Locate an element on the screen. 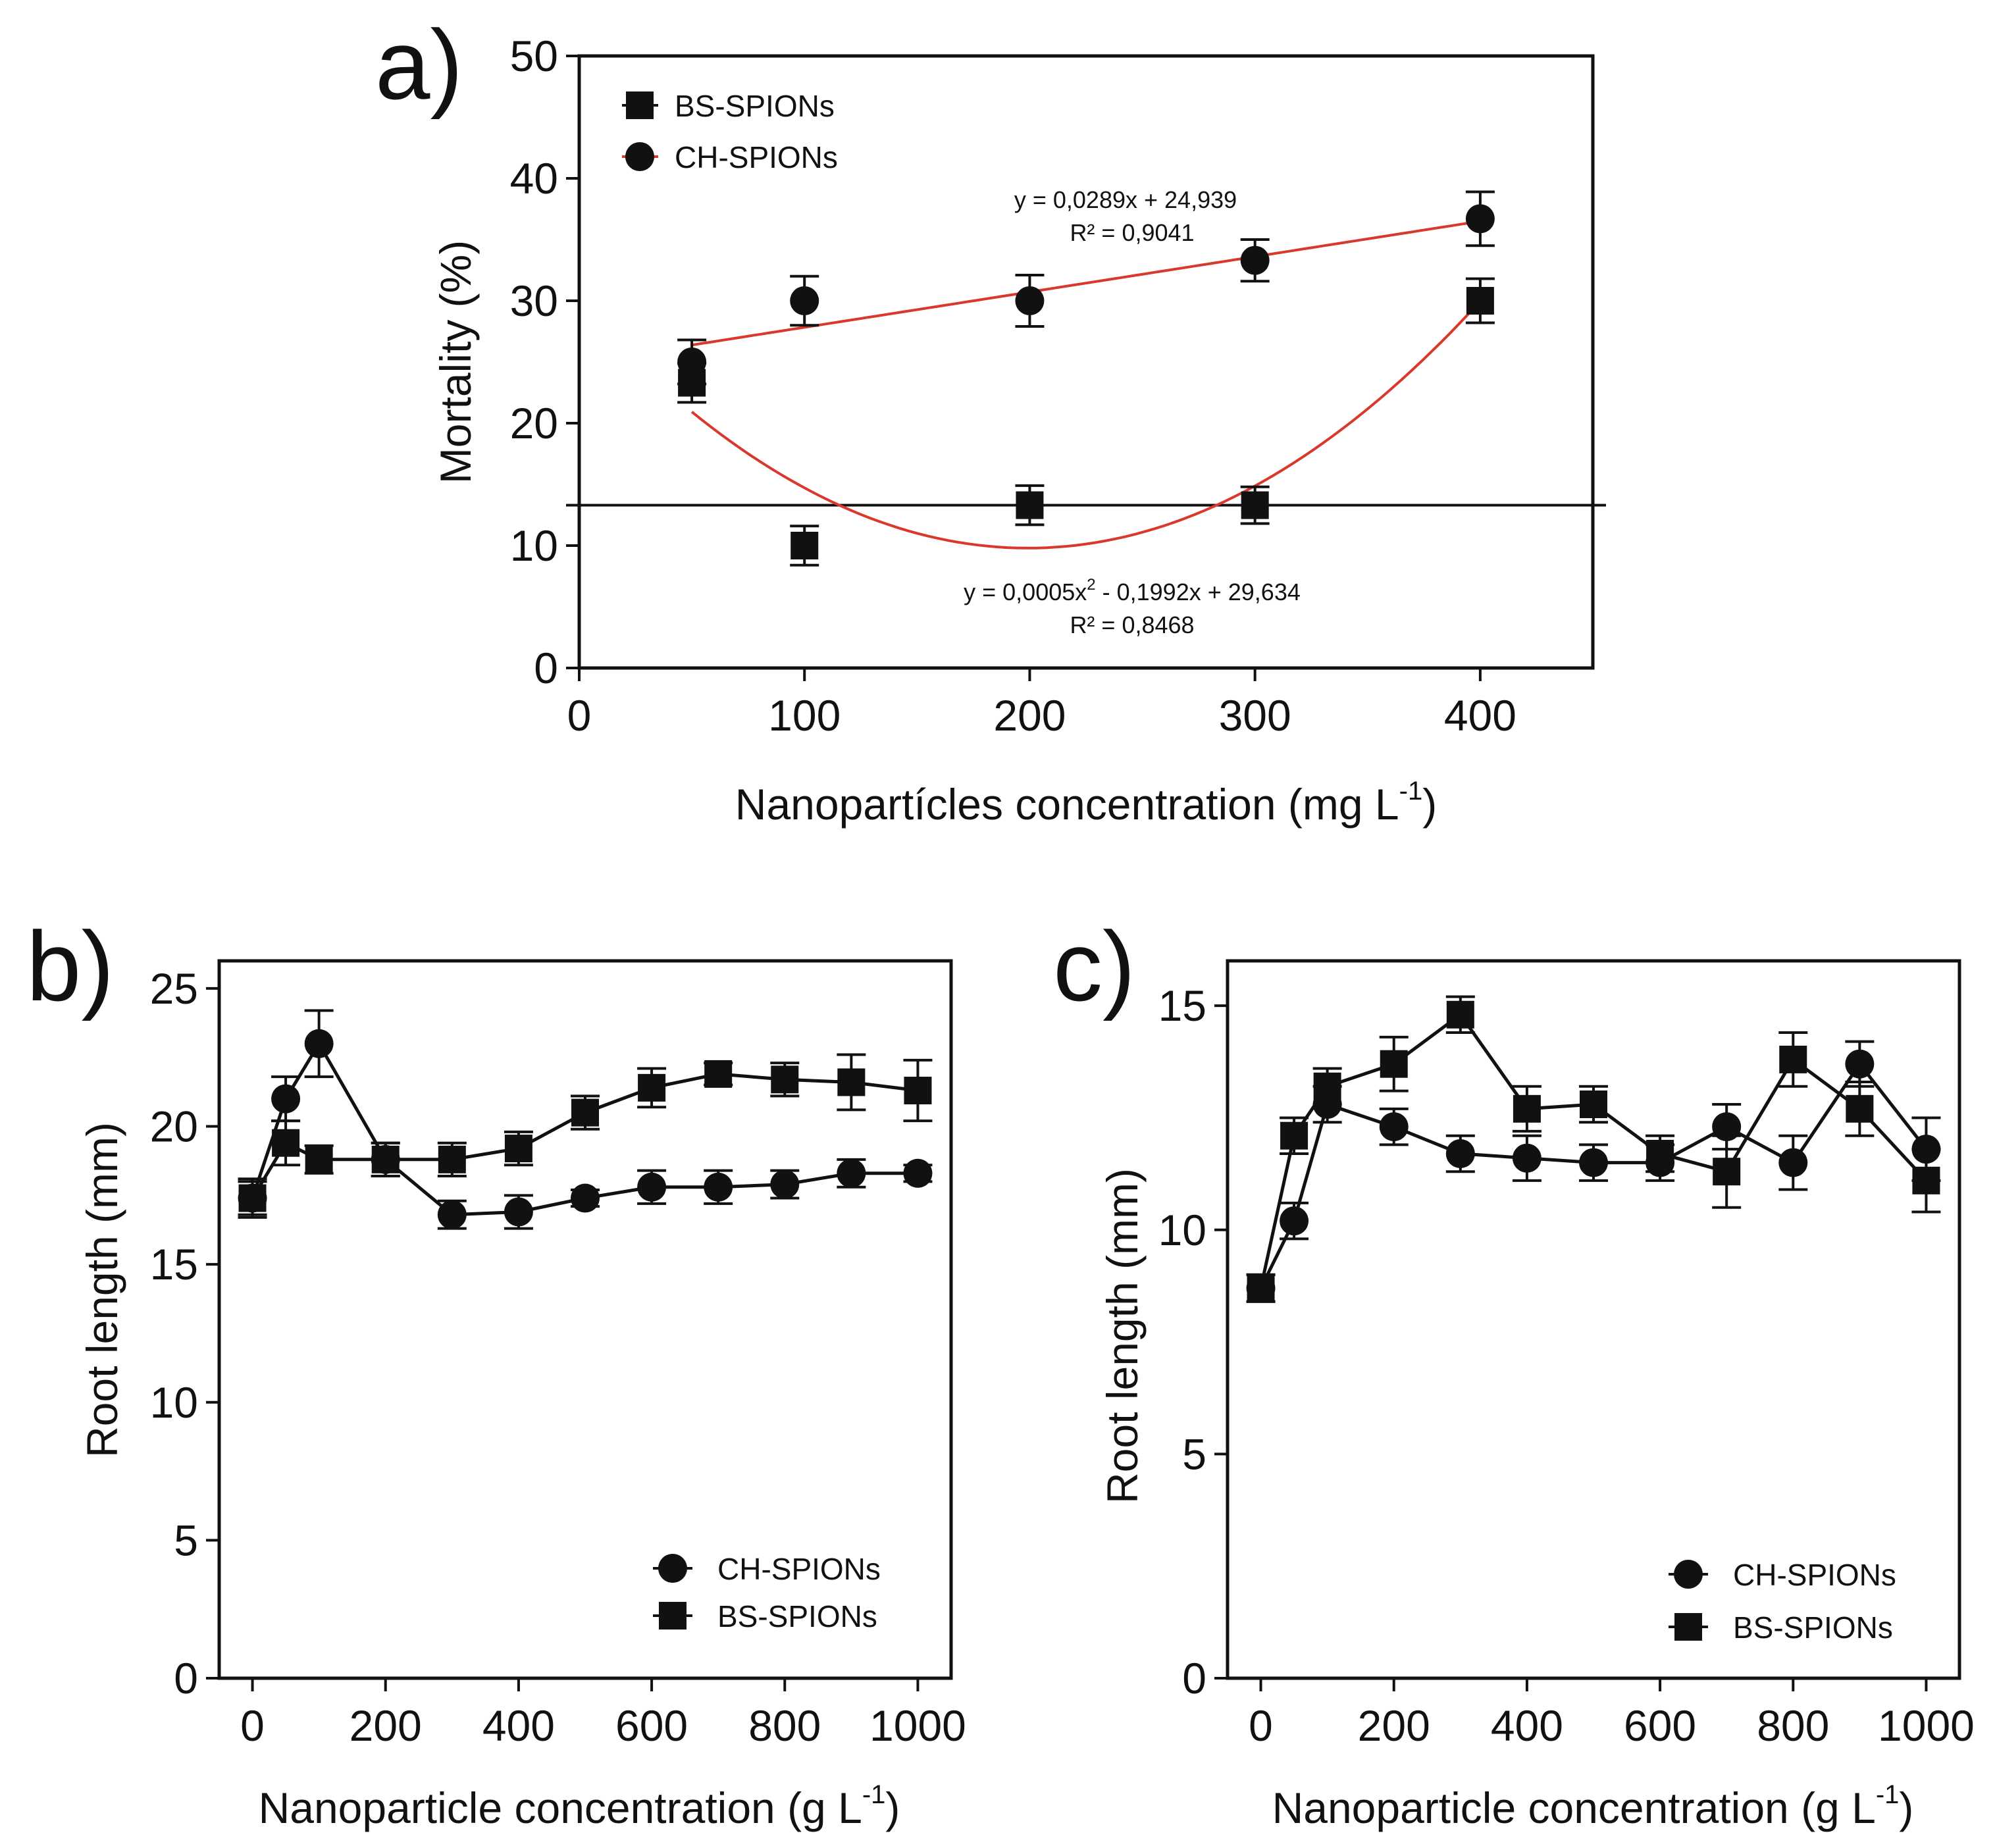  y-tick-label: 40 is located at coordinates (534, 178).